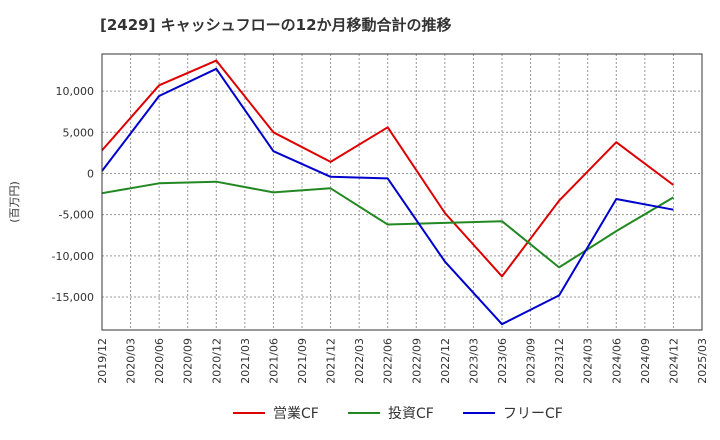 This screenshot has height=440, width=720. What do you see at coordinates (416, 361) in the screenshot?
I see `x-tick-label: 2022/09` at bounding box center [416, 361].